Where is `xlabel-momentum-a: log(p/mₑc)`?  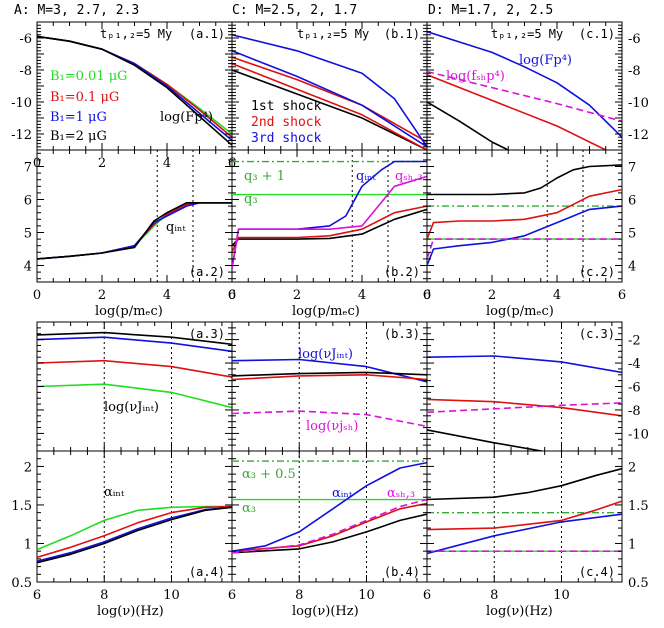 xlabel-momentum-a: log(p/mₑc) is located at coordinates (129, 311).